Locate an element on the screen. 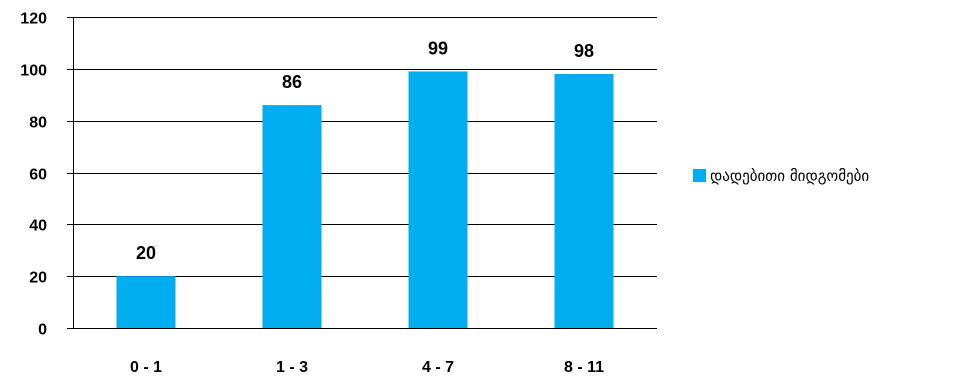 This screenshot has width=964, height=381. y-tick-label: 60 is located at coordinates (38, 175).